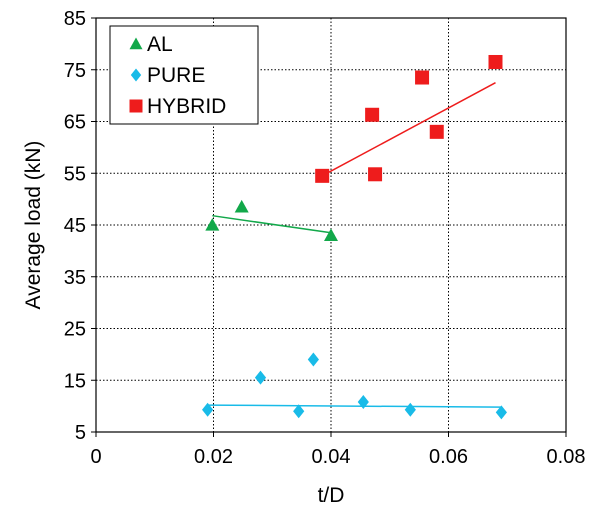 This screenshot has height=513, width=592. Describe the element at coordinates (75, 278) in the screenshot. I see `y-tick-label: 35` at that location.